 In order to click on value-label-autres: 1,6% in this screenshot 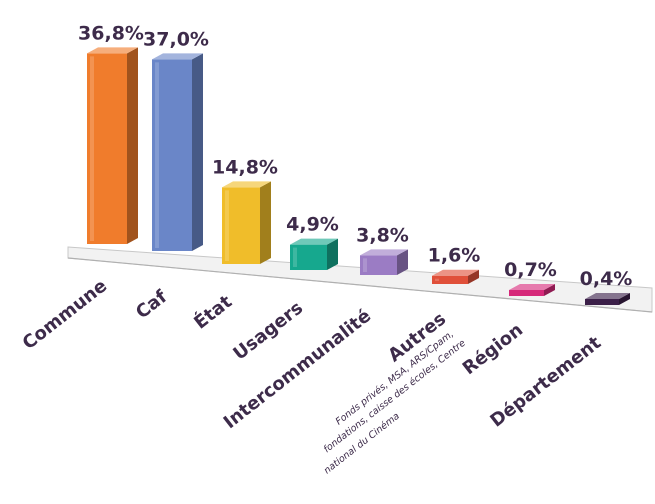, I will do `click(454, 256)`.